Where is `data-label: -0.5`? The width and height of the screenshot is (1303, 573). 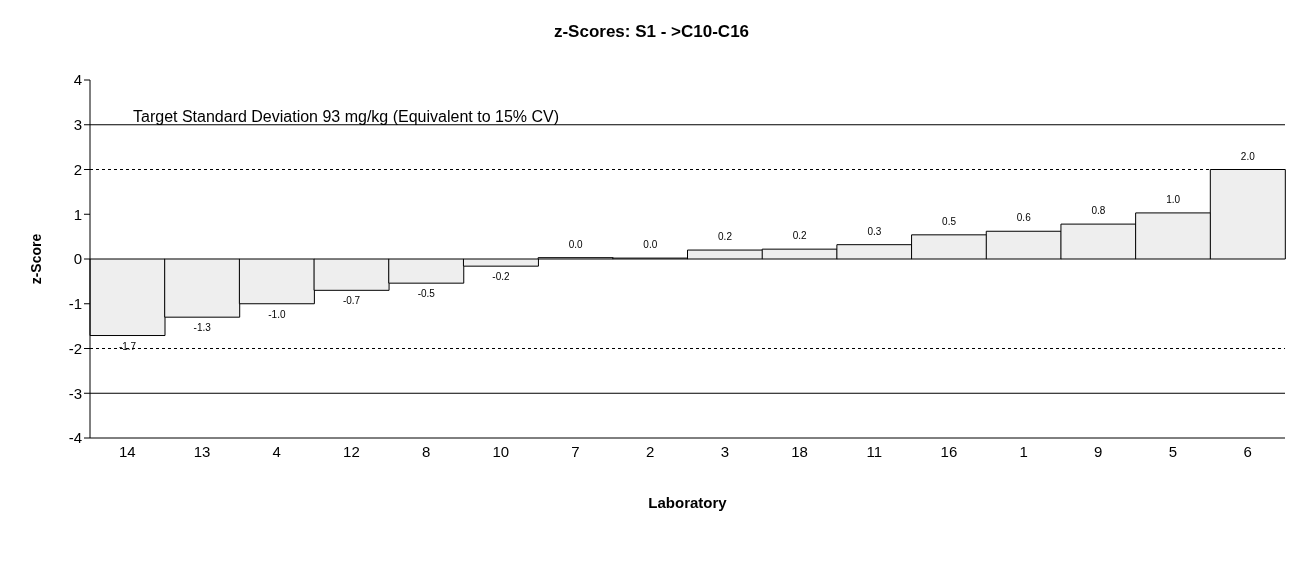 data-label: -0.5 is located at coordinates (426, 294).